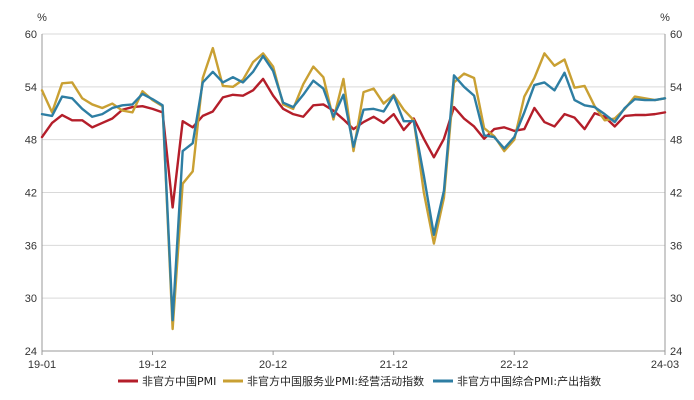 This screenshot has height=400, width=694. What do you see at coordinates (665, 365) in the screenshot?
I see `x-tick-24-03: 24-03` at bounding box center [665, 365].